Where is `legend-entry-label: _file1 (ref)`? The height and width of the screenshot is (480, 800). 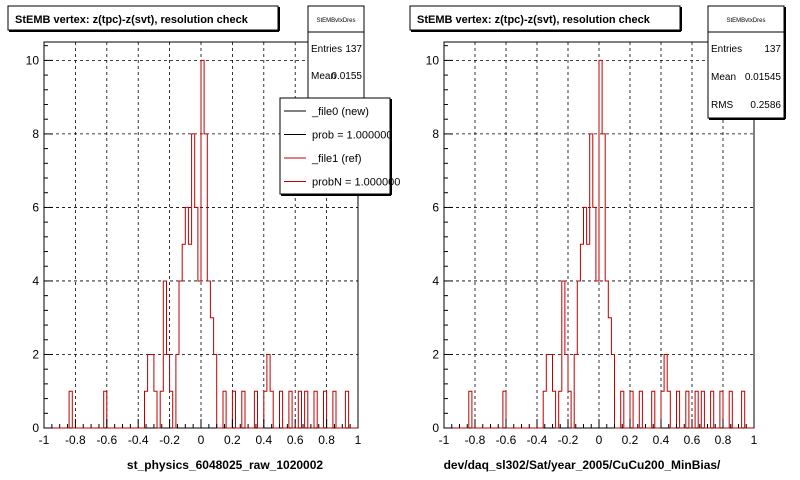
legend-entry-label: _file1 (ref) is located at coordinates (336, 159).